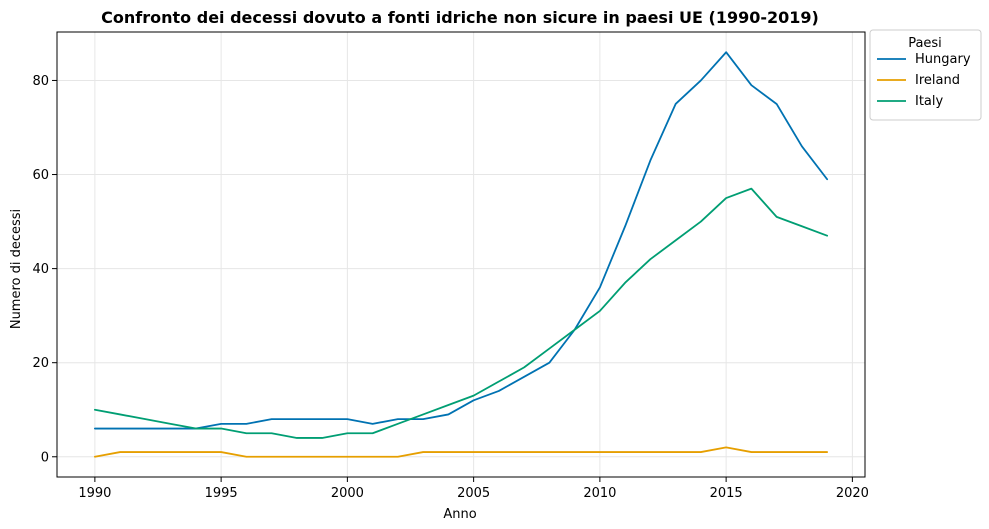 The image size is (989, 529). I want to click on legend-label: Ireland, so click(937, 80).